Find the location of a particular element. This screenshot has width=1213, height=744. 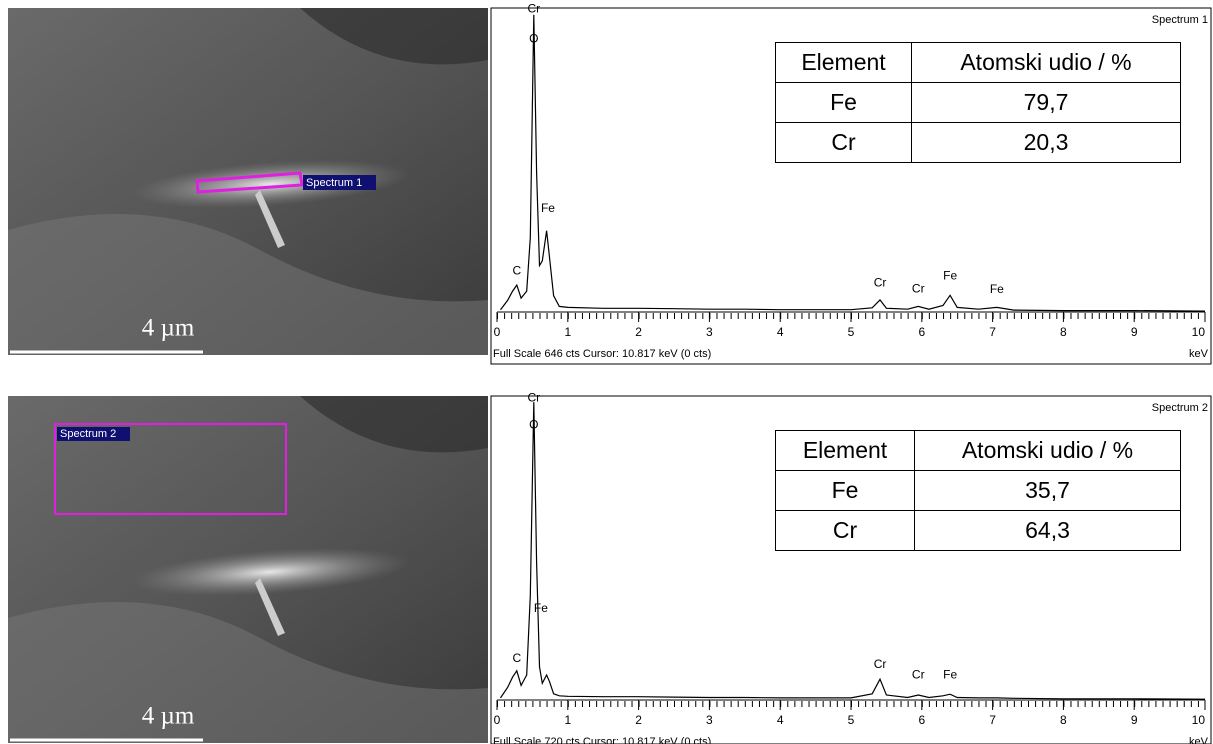

spectrum-title: Spectrum 1 is located at coordinates (1180, 20).